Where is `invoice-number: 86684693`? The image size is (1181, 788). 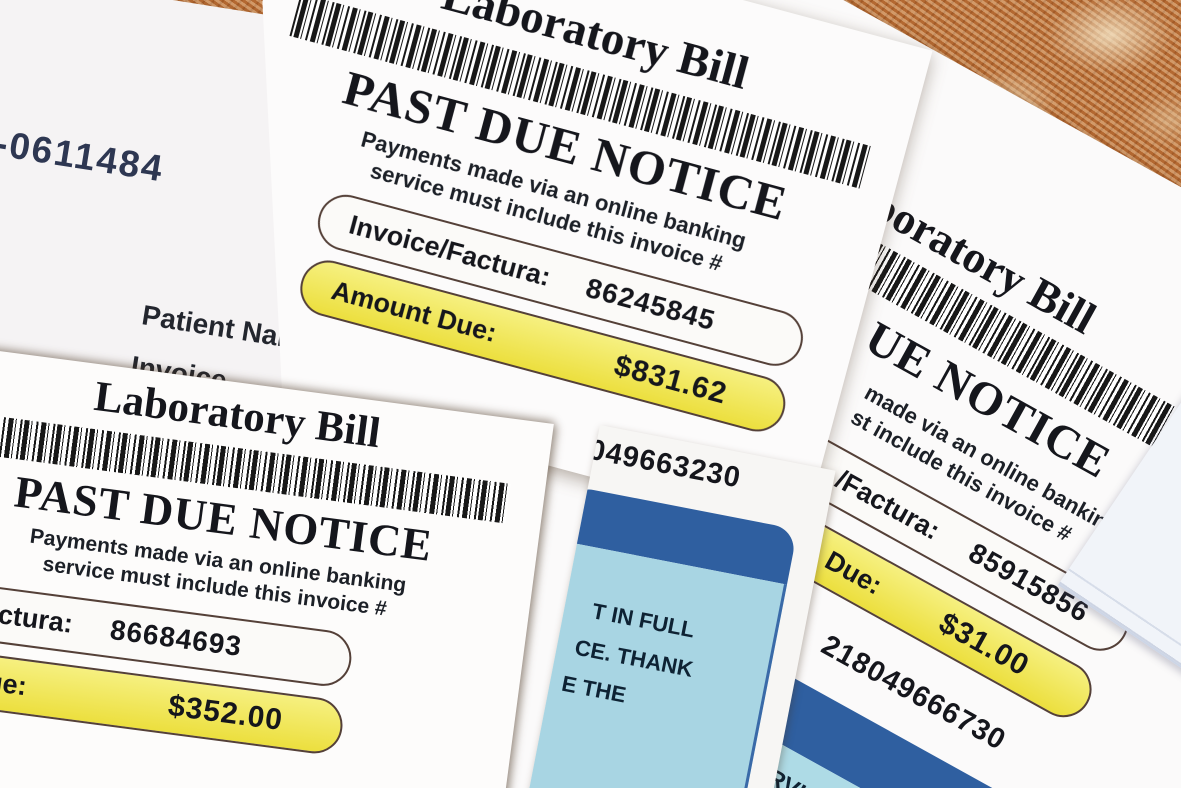
invoice-number: 86684693 is located at coordinates (176, 637).